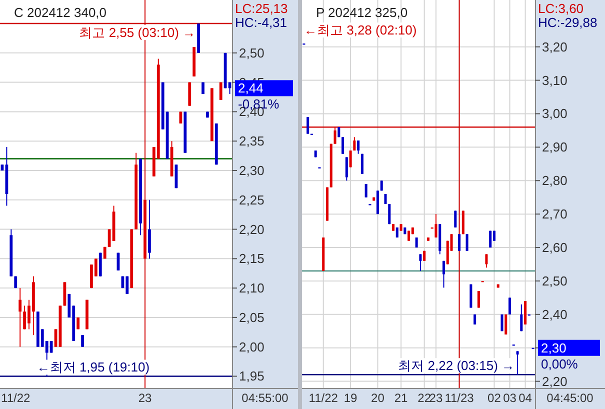  I want to click on text: 2,44, so click(251, 88).